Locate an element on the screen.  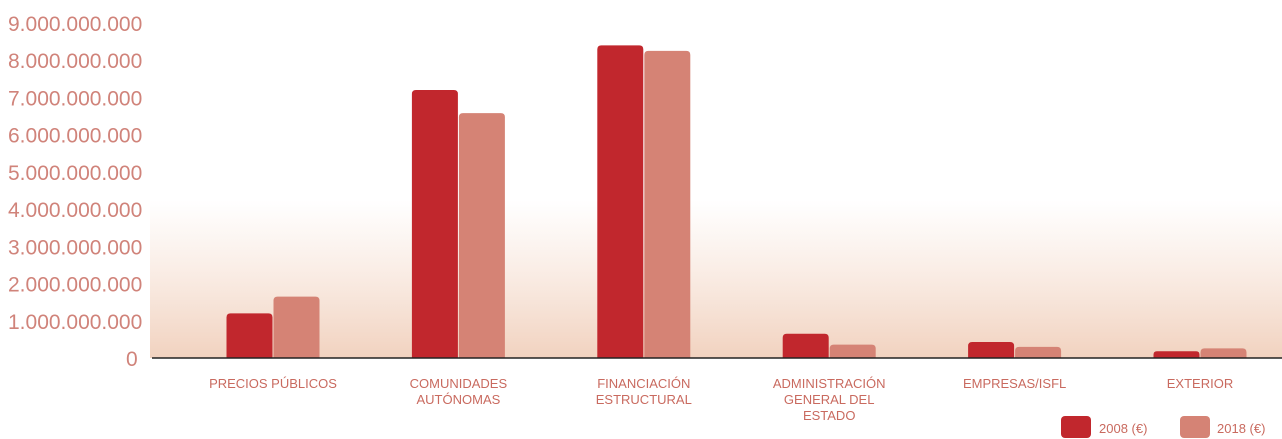
x-tick-label: COMUNIDADES is located at coordinates (459, 383).